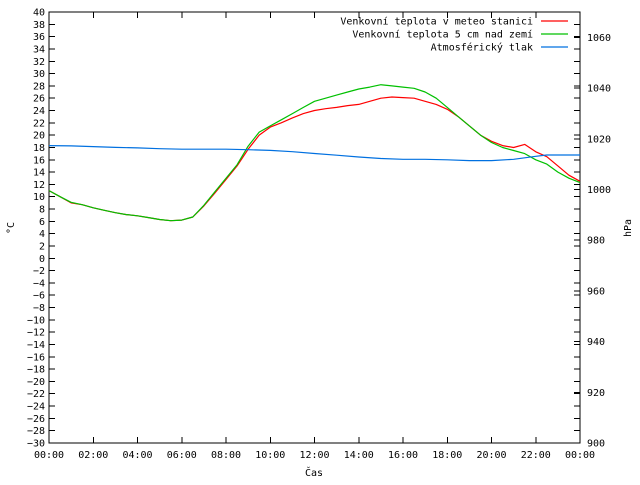 The width and height of the screenshot is (640, 485). What do you see at coordinates (628, 228) in the screenshot?
I see `y2-axis-label: hPa` at bounding box center [628, 228].